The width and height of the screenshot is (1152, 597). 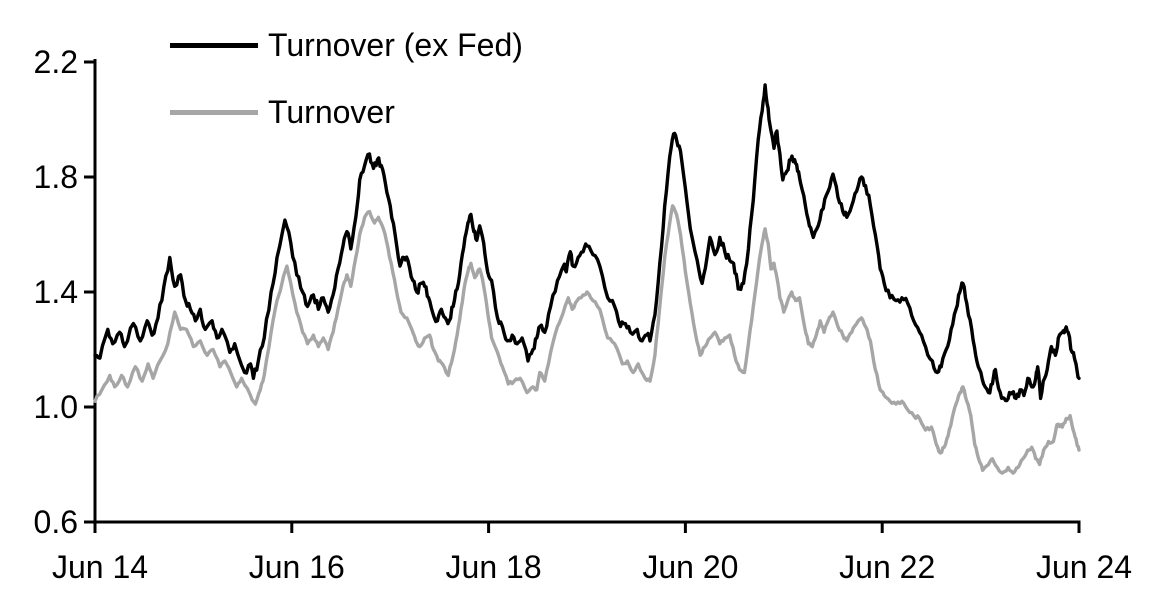 I want to click on legend-item-turnover-ex-fed: Turnover (ex Fed), so click(x=346, y=45).